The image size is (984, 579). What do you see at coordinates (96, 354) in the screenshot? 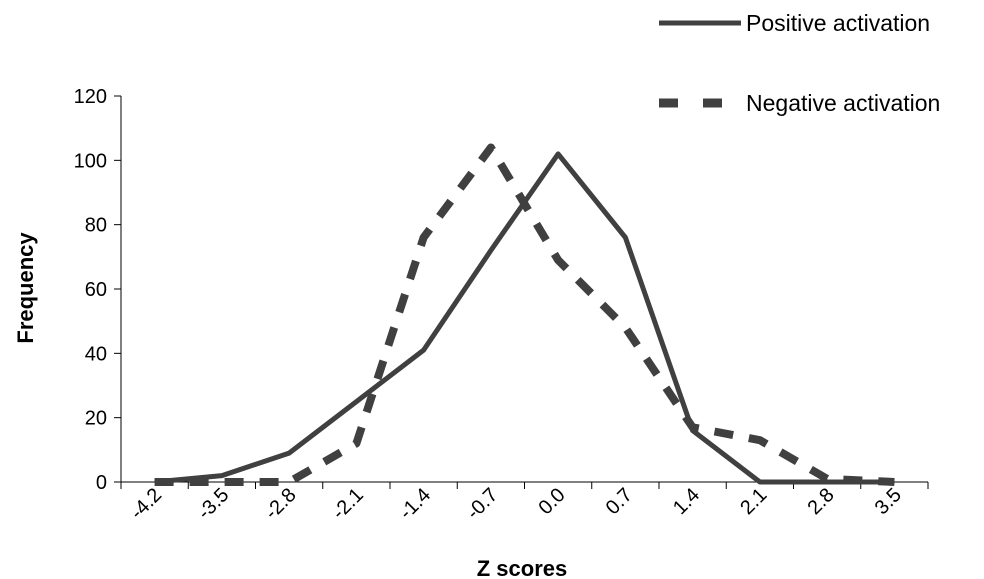
I see `y-tick-label: 40` at bounding box center [96, 354].